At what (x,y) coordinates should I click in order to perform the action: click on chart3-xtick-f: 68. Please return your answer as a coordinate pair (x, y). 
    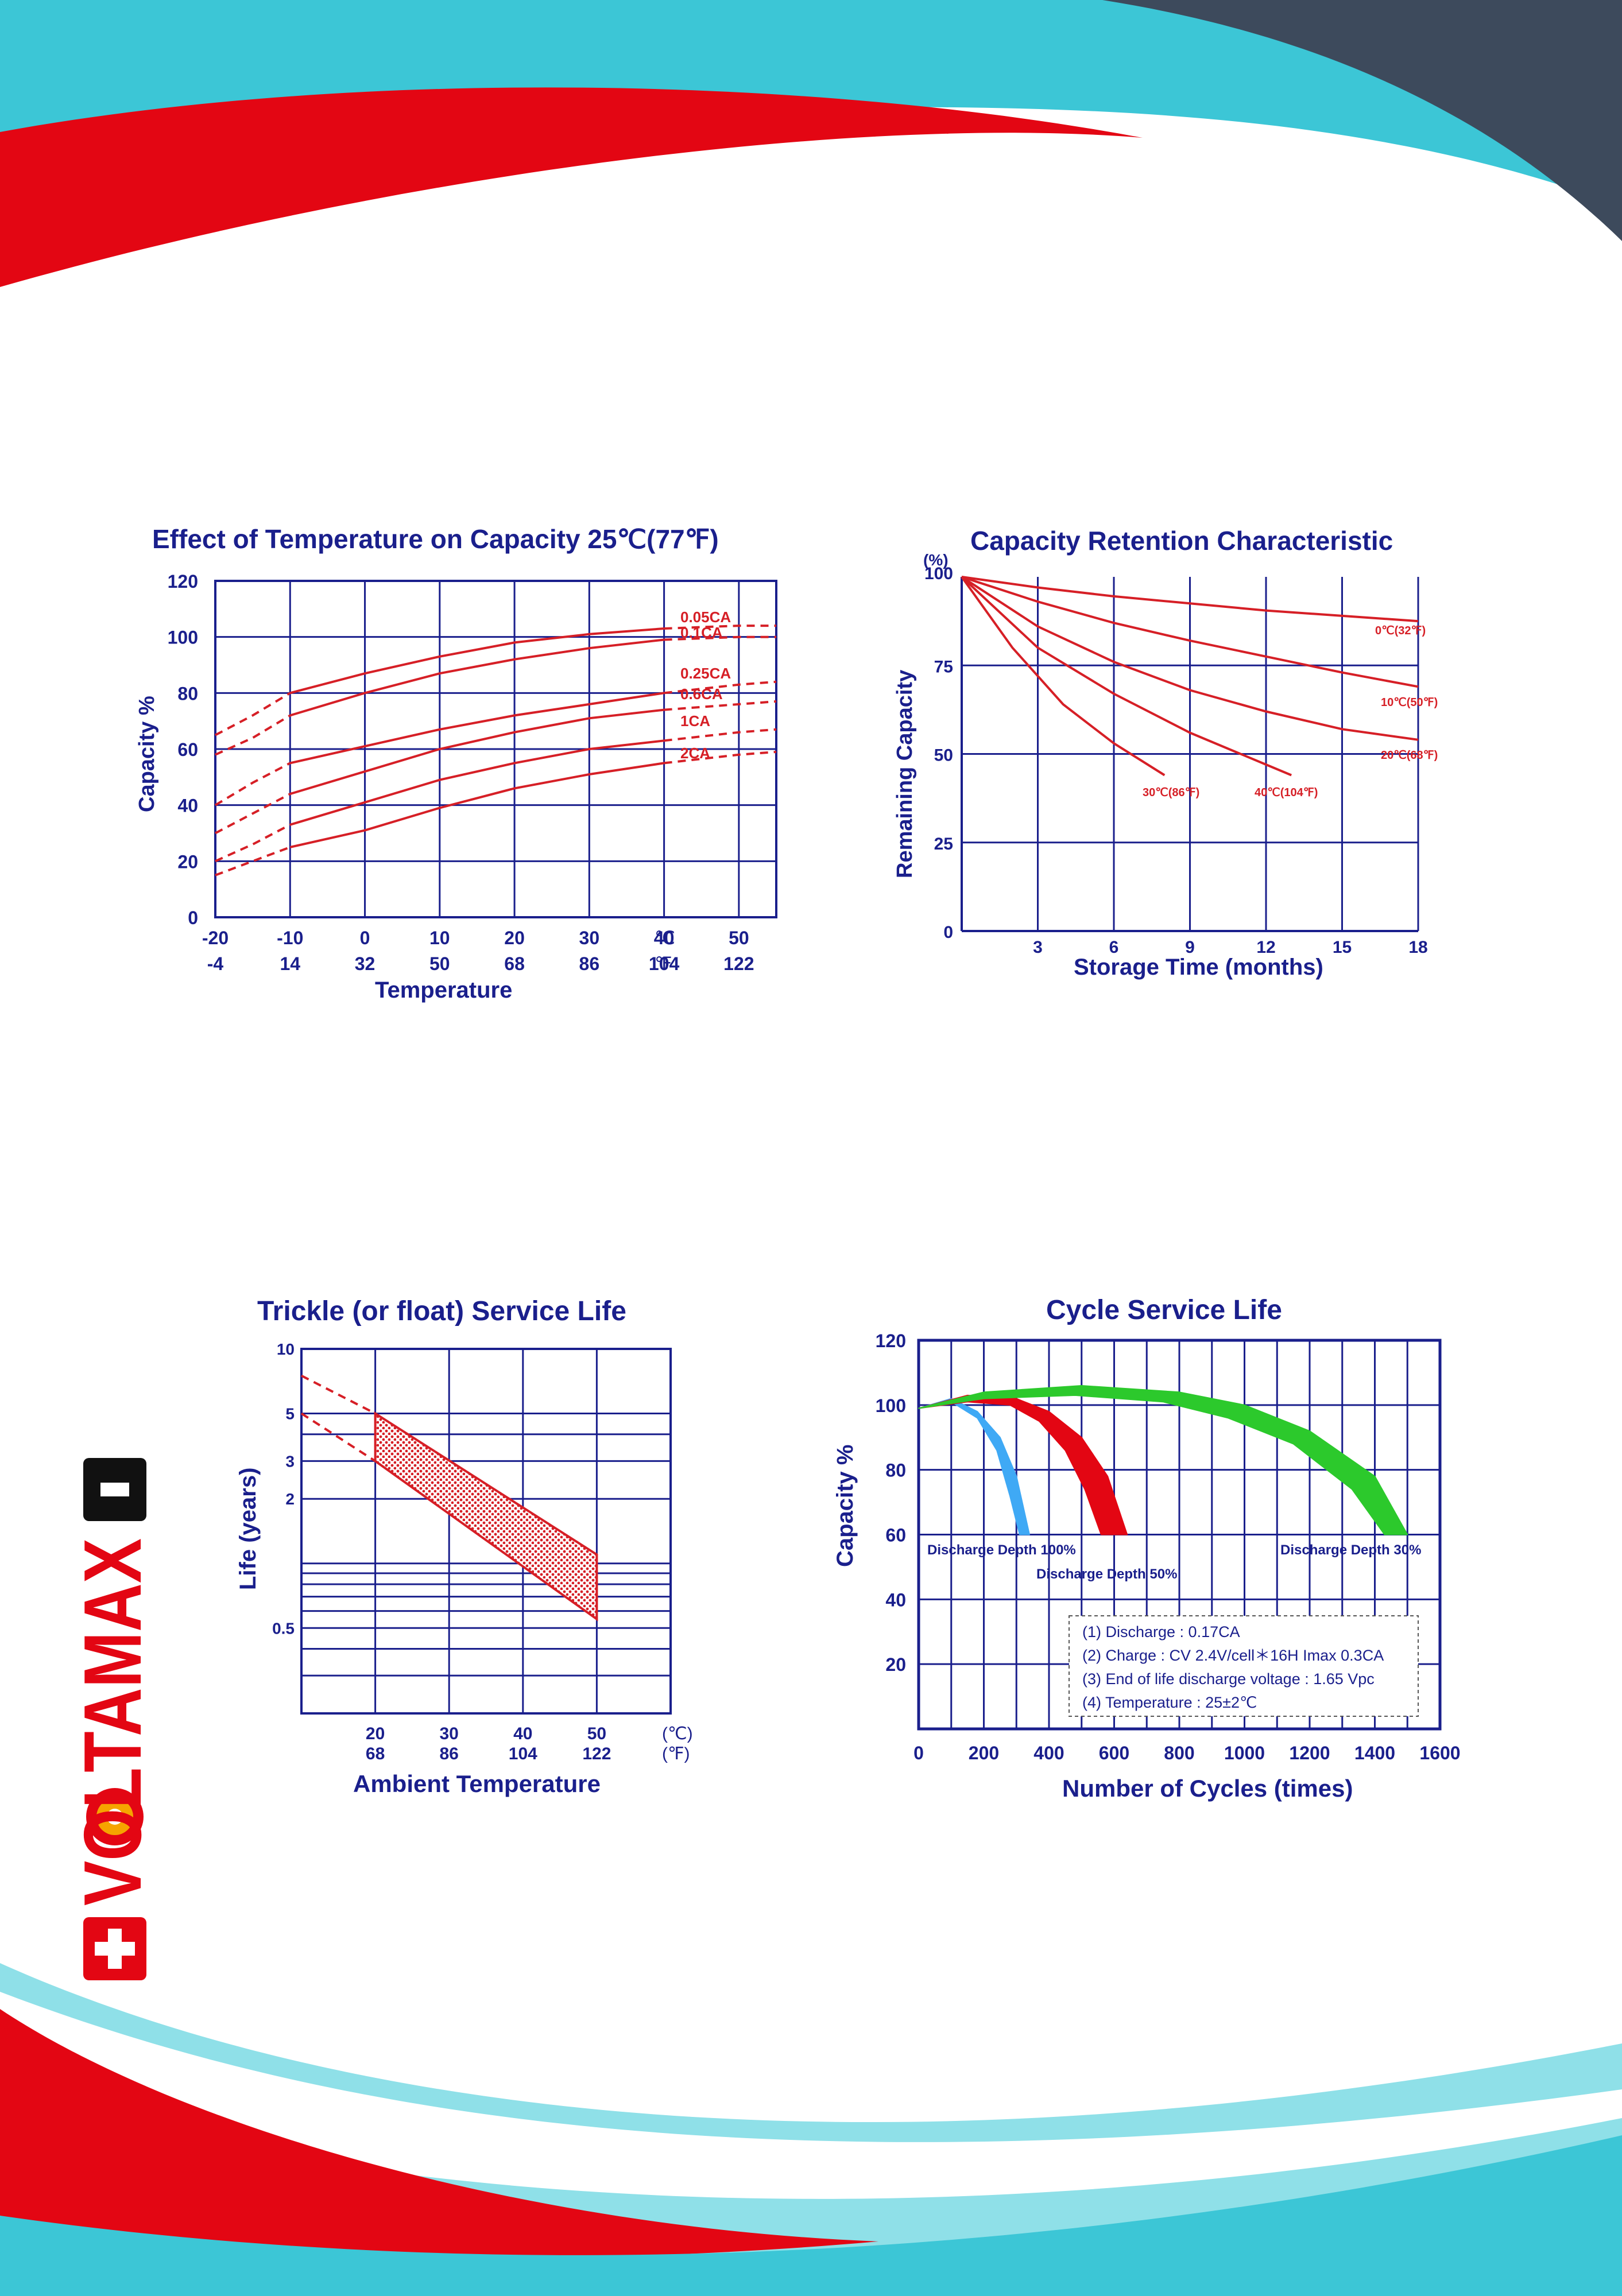
    Looking at the image, I should click on (375, 1753).